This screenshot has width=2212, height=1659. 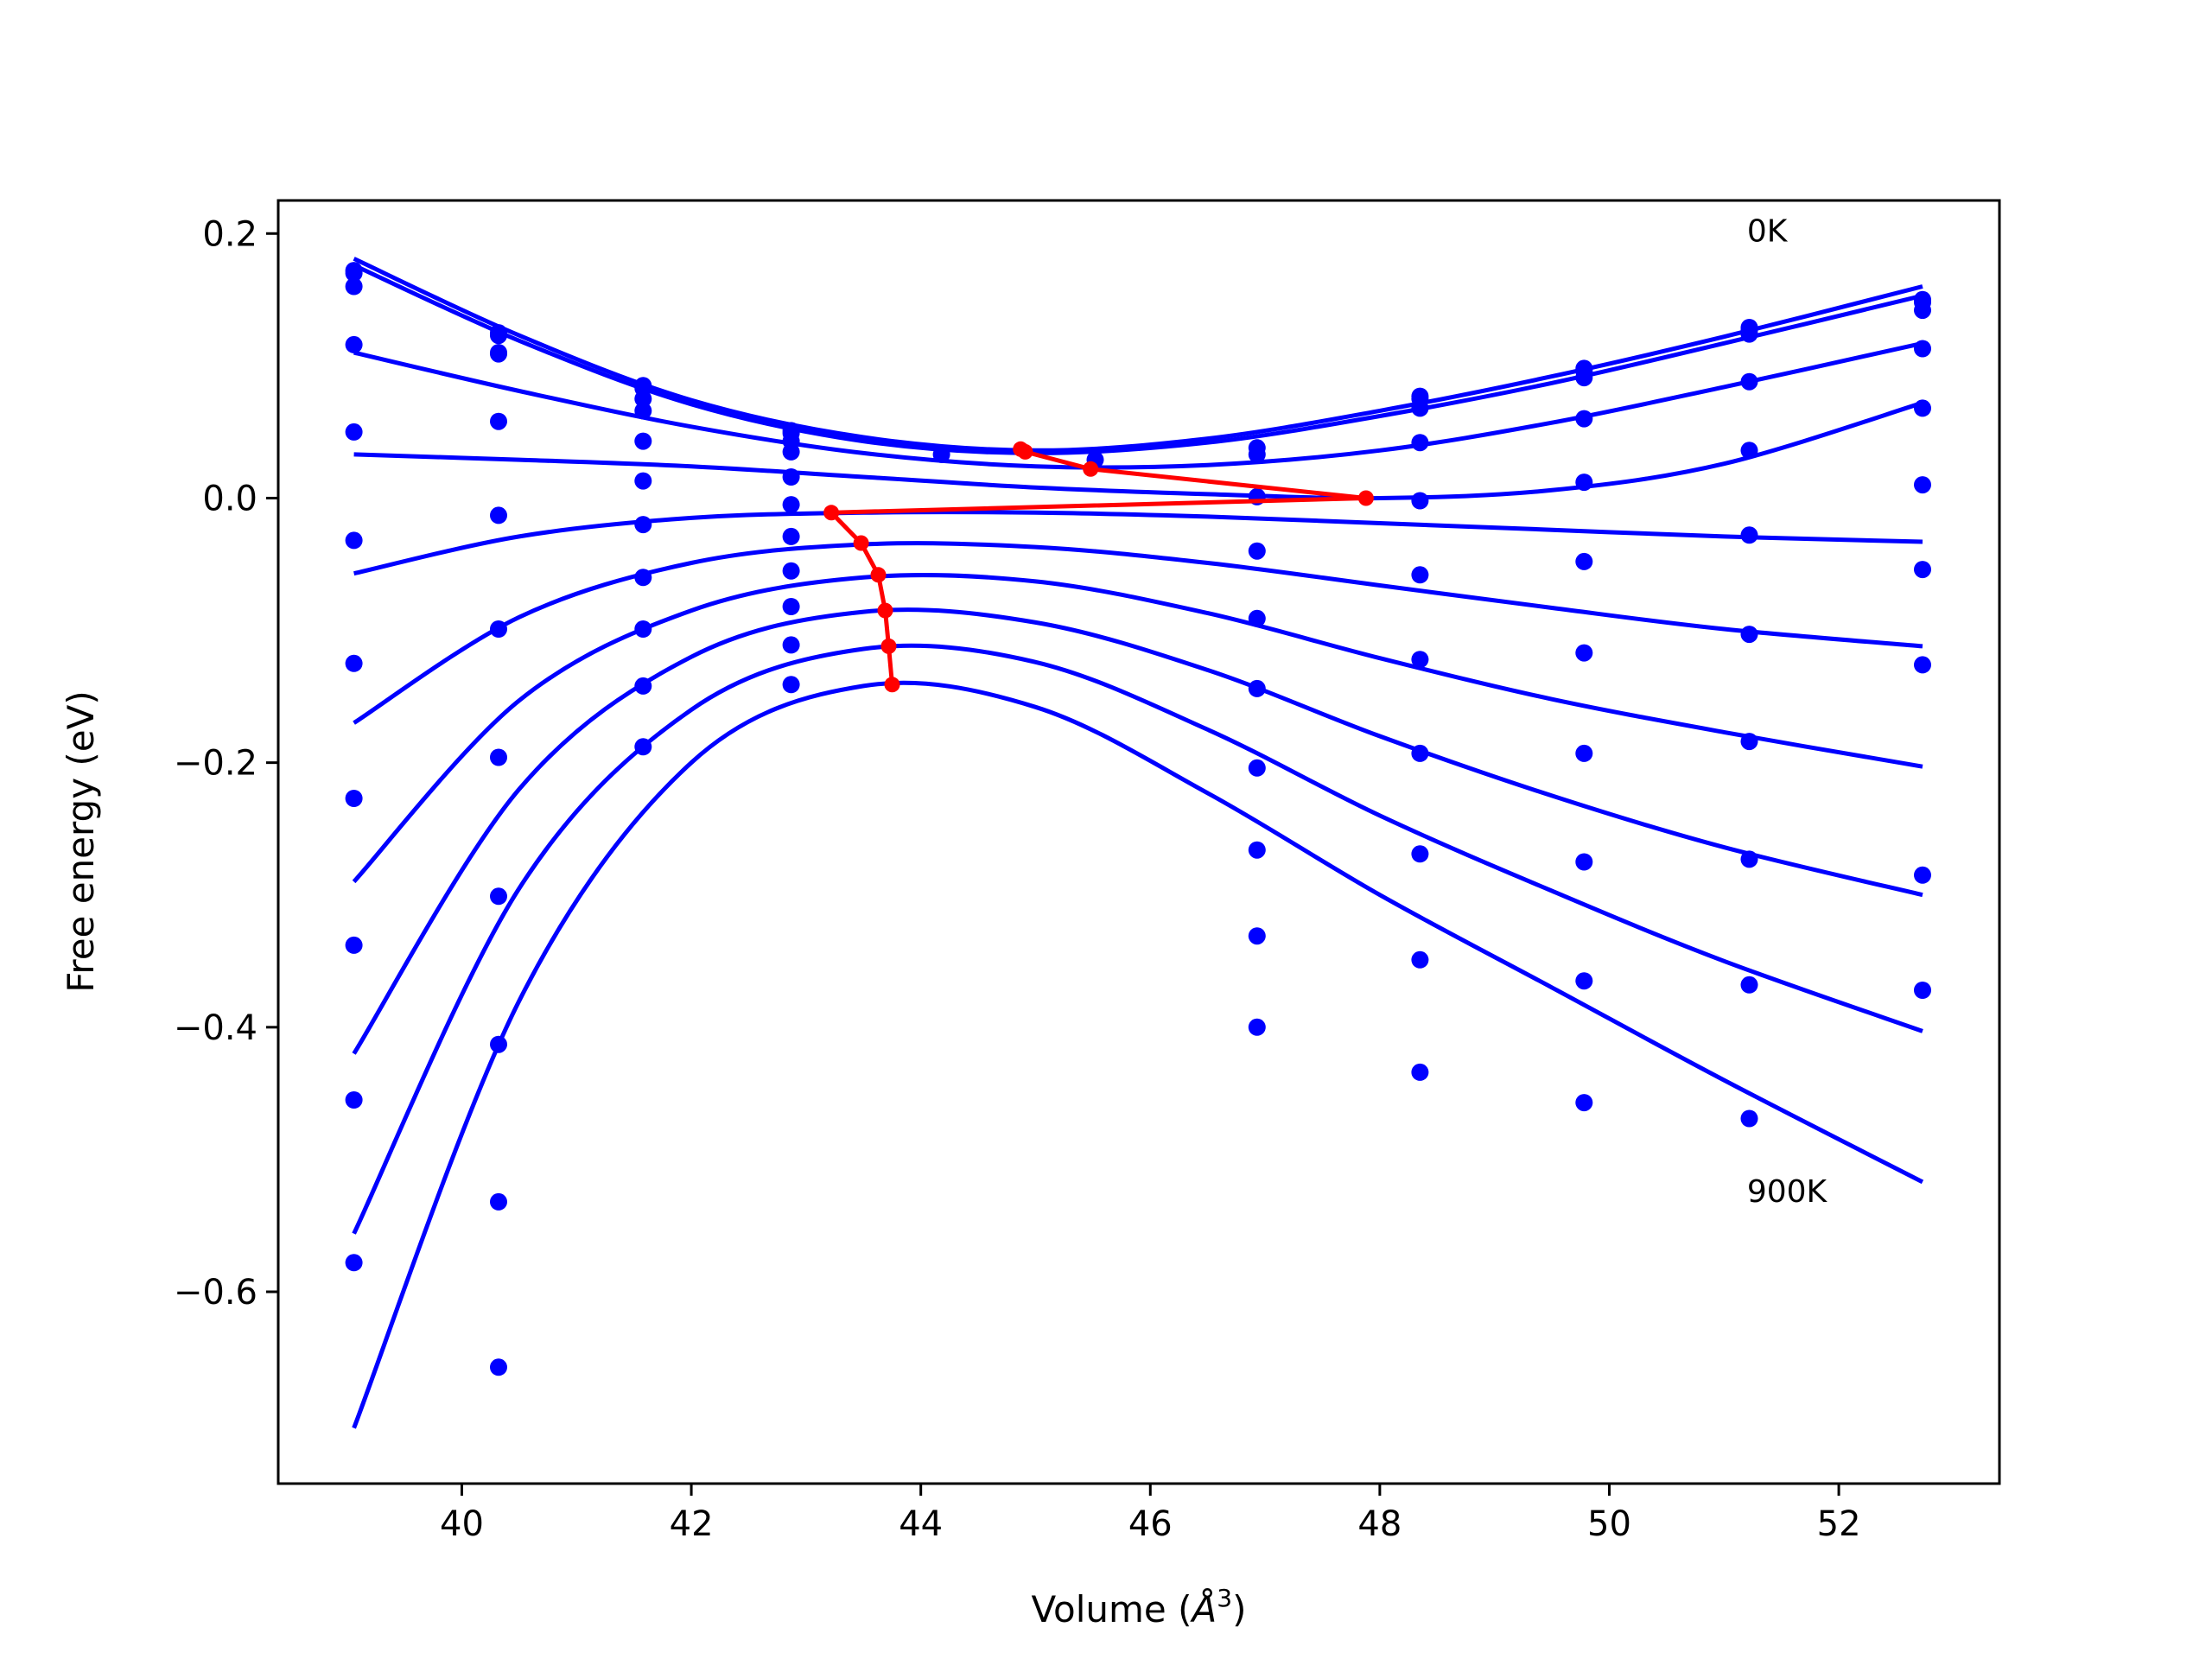 I want to click on x-axis-label: Volume (Å3), so click(x=1139, y=1607).